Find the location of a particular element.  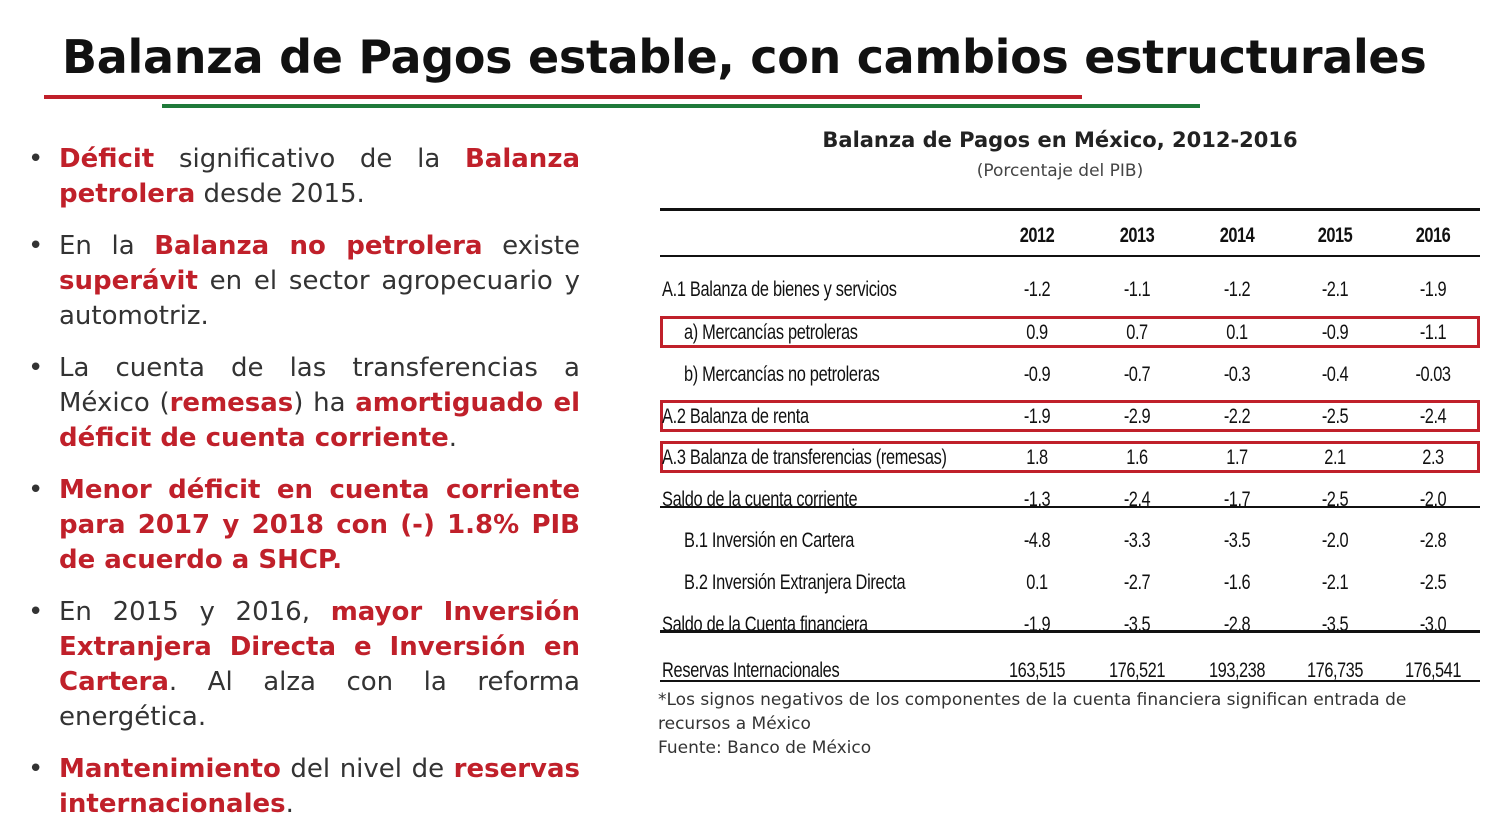

row-label: Reservas Internacionales is located at coordinates (751, 670).